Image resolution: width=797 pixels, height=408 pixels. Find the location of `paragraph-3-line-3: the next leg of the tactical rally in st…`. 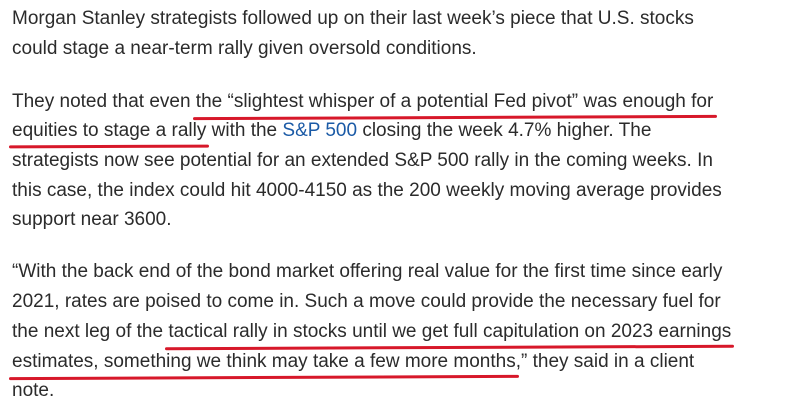

paragraph-3-line-3: the next leg of the tactical rally in st… is located at coordinates (371, 331).